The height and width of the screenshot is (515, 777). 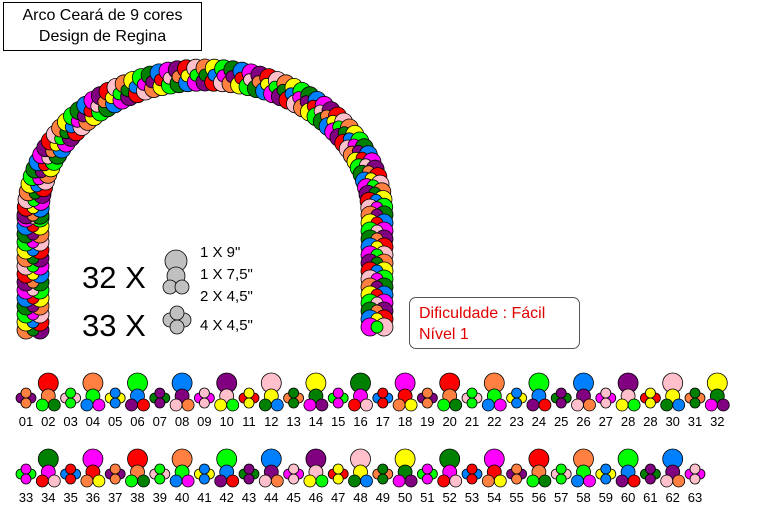 I want to click on cluster-number-label: 22, so click(x=494, y=421).